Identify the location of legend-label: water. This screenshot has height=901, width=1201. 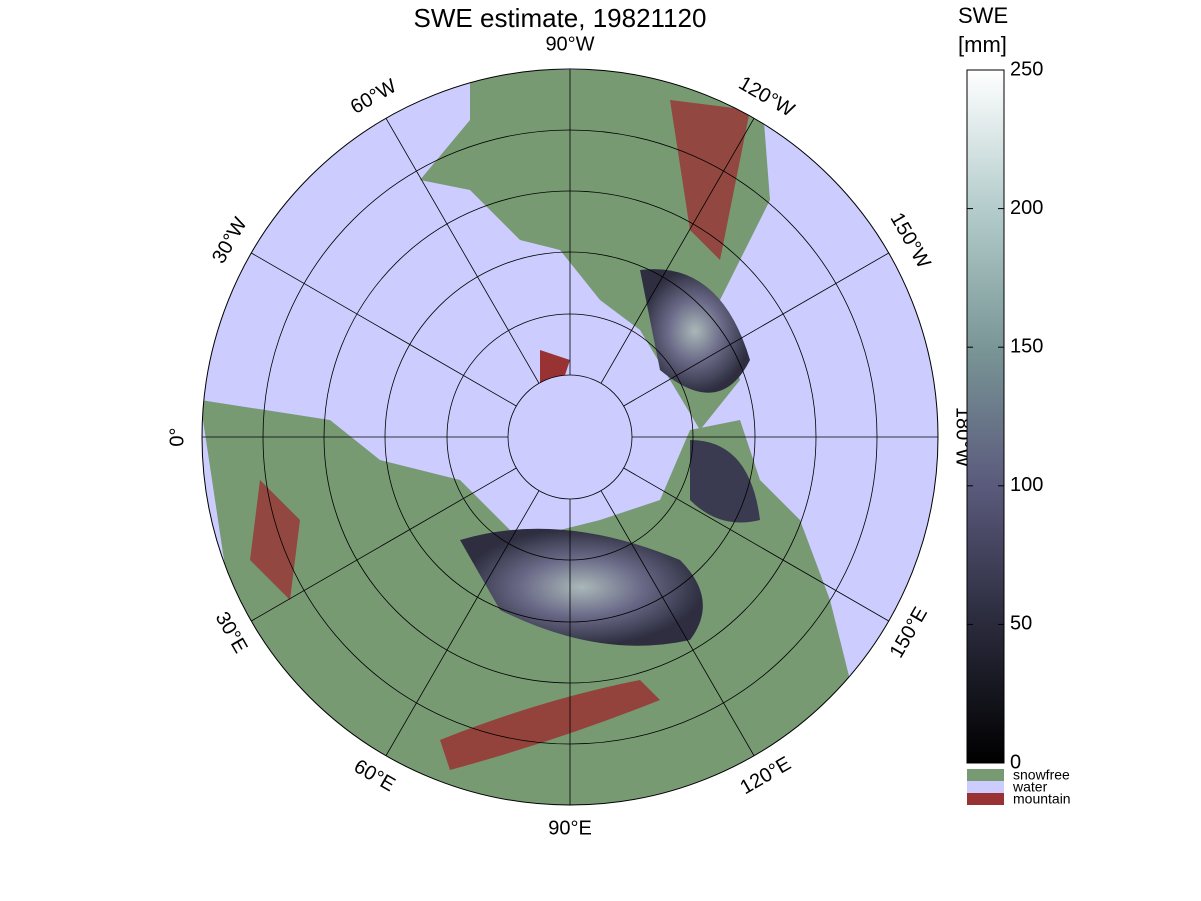
(1030, 787).